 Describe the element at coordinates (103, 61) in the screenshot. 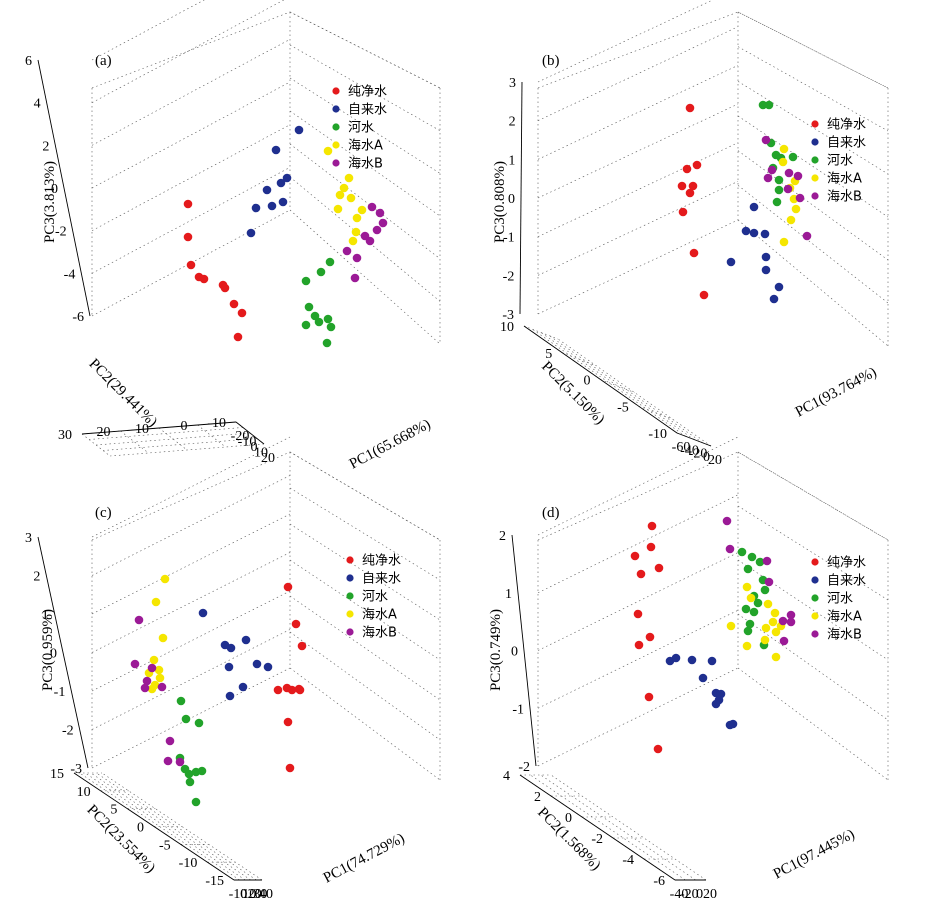

I see `panel-label: (a)` at that location.